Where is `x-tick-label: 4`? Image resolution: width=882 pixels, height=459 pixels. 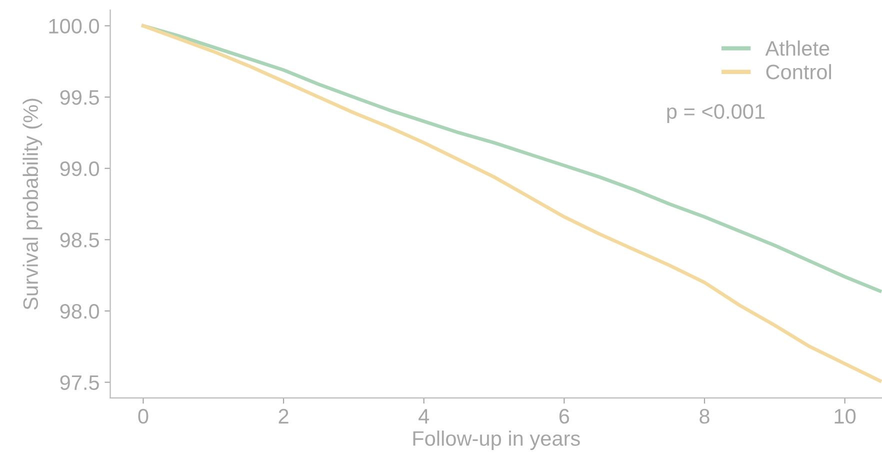
x-tick-label: 4 is located at coordinates (424, 416).